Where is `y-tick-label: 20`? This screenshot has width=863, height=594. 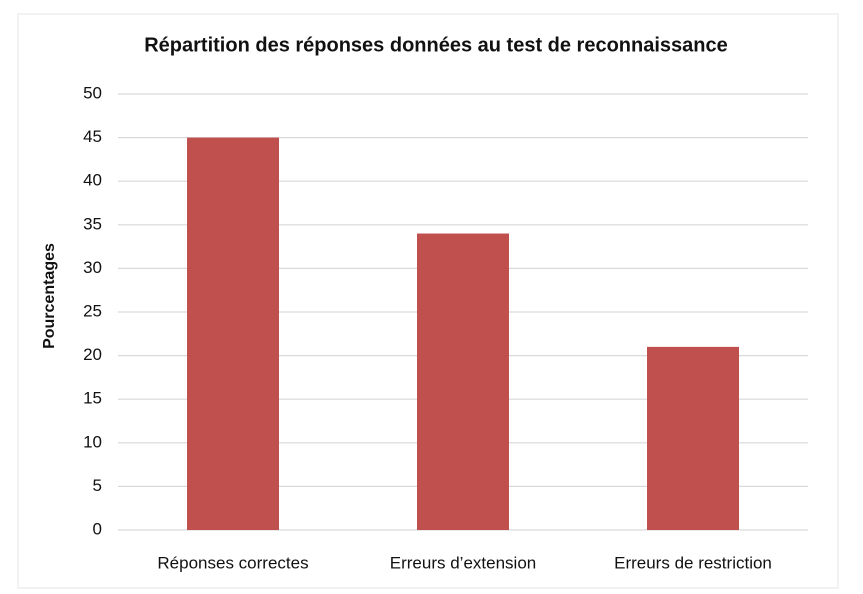
y-tick-label: 20 is located at coordinates (92, 354).